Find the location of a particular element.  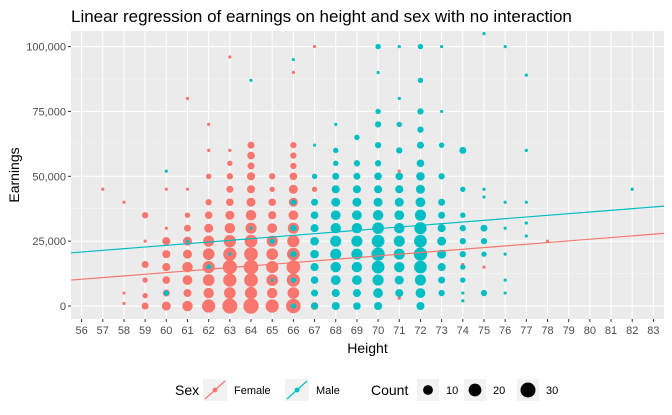

x-tick-label: 67 is located at coordinates (314, 331).